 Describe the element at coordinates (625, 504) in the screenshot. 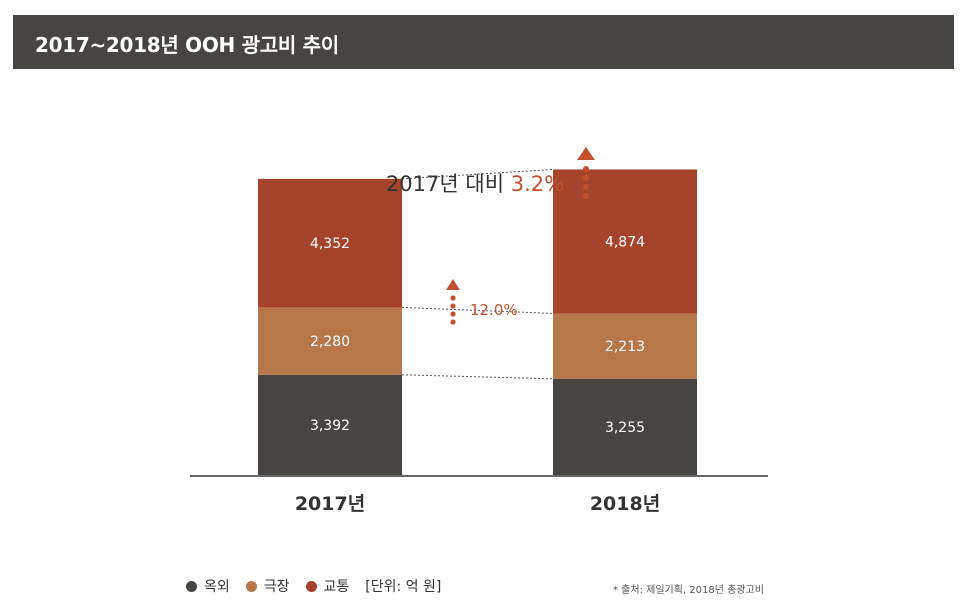

I see `category-label-2018: 2018년` at that location.